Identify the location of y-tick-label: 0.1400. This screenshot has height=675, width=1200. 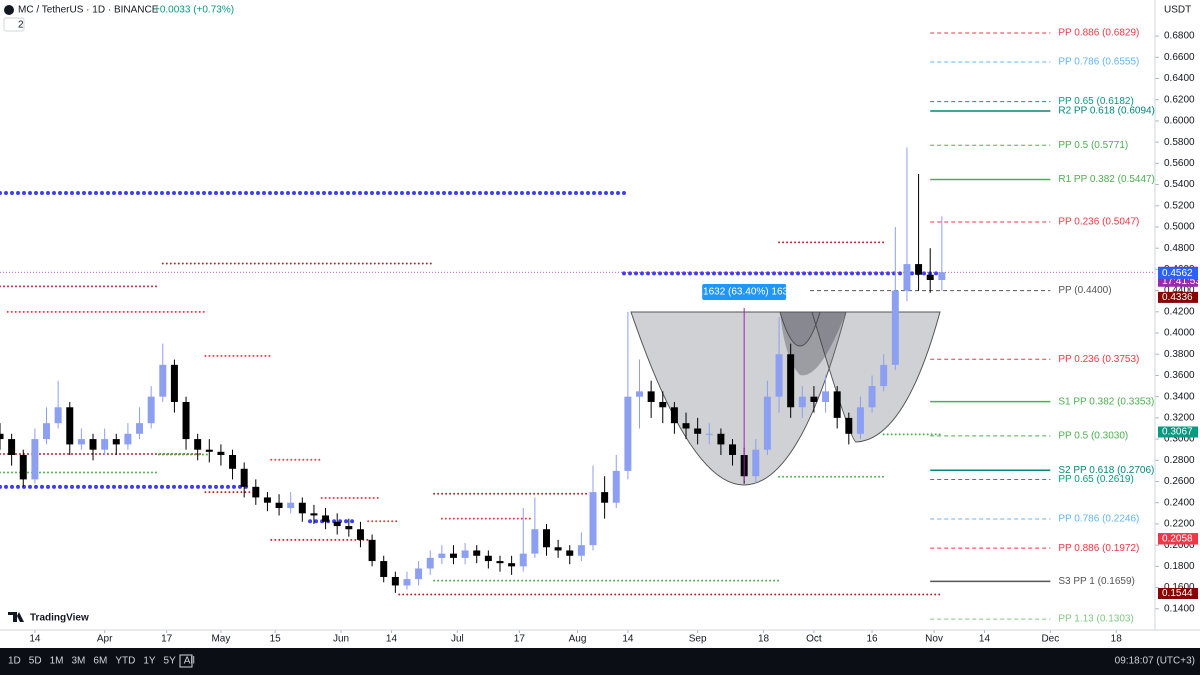
(1179, 608).